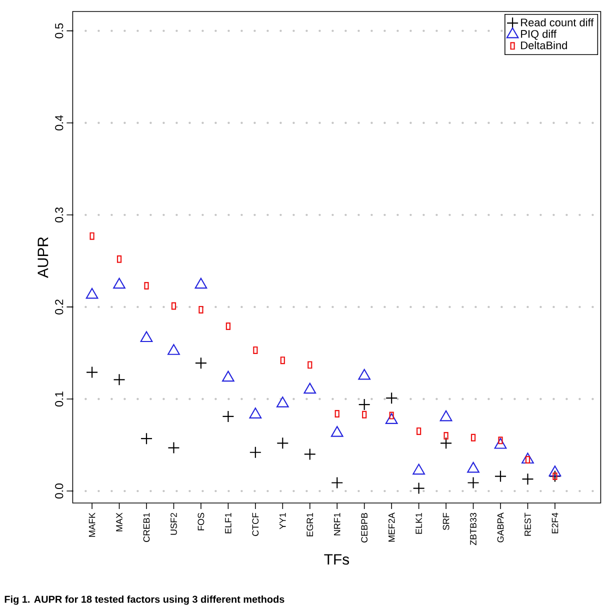 The height and width of the screenshot is (609, 606). I want to click on y-tick-label: 0.2, so click(59, 307).